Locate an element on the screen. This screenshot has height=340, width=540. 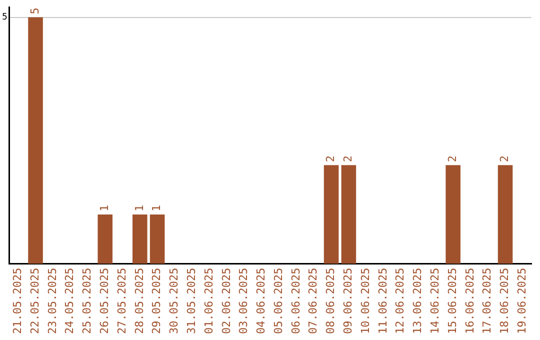
x-tick-label: 14.06.2025 is located at coordinates (435, 301).